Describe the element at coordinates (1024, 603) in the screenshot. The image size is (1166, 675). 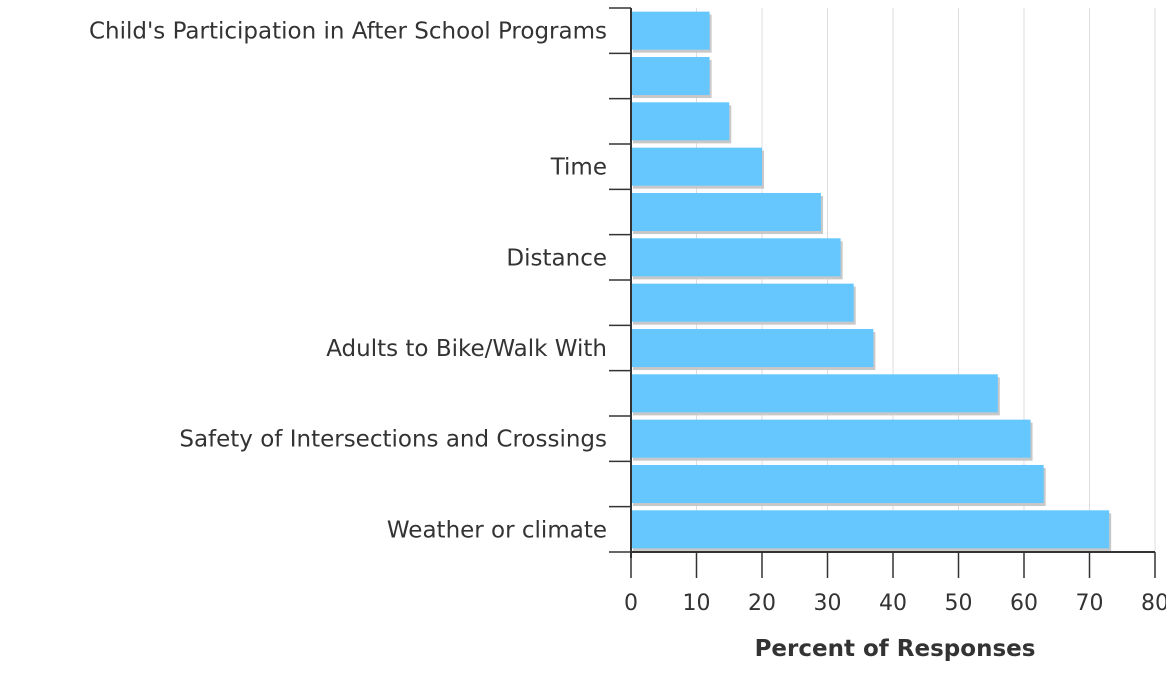
I see `x-tick-label: 60` at that location.